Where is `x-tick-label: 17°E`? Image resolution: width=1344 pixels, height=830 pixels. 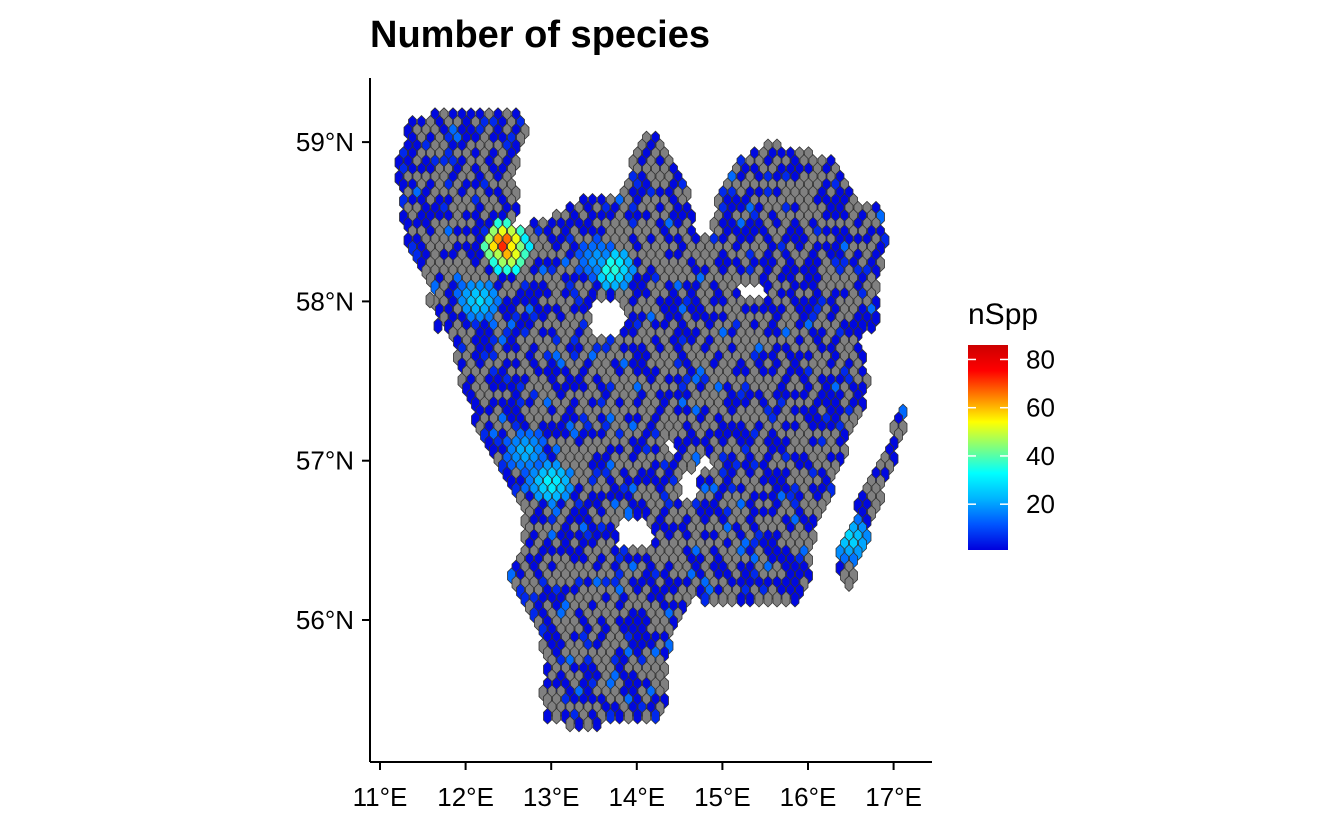 x-tick-label: 17°E is located at coordinates (893, 797).